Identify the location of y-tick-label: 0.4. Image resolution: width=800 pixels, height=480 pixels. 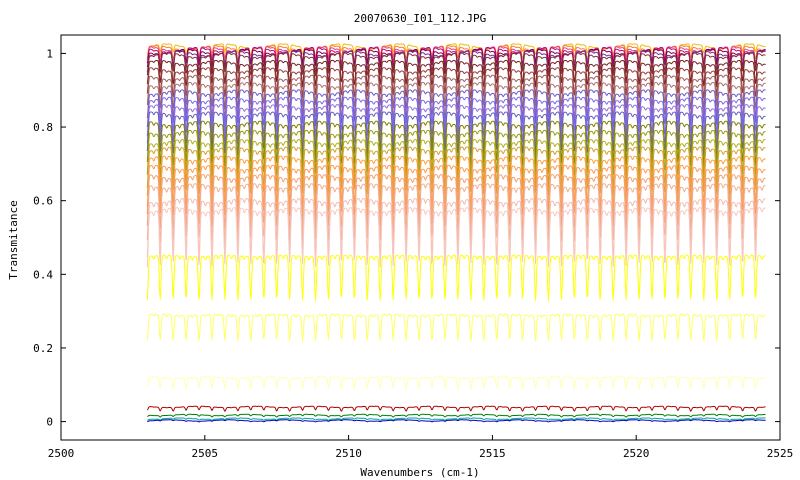
(43, 274).